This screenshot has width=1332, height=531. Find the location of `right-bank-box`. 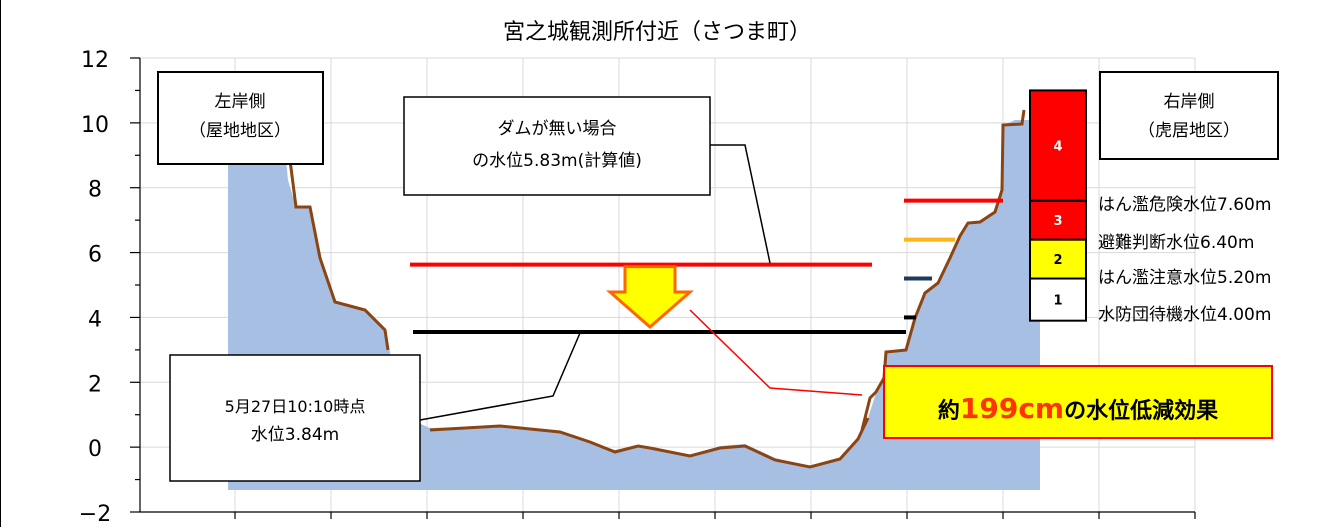

right-bank-box is located at coordinates (1189, 115).